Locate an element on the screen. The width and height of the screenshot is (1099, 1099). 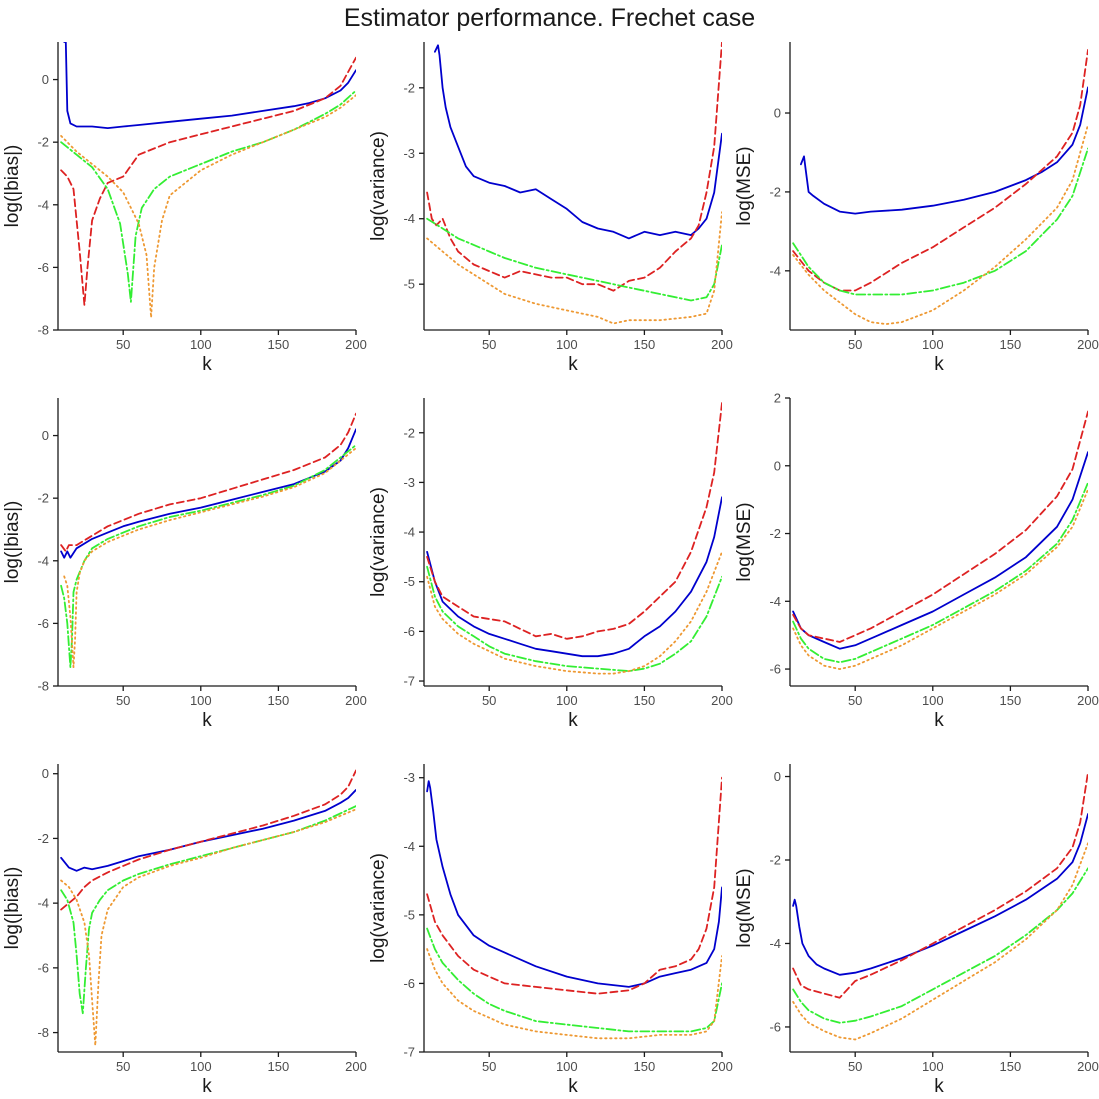
figure-title: Estimator performance. Frechet case is located at coordinates (549, 18).